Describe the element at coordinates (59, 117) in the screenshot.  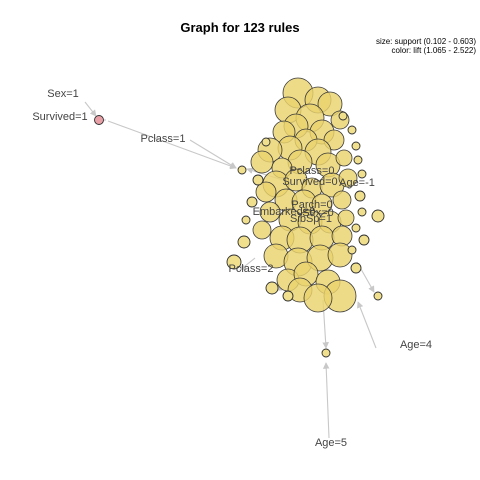
I see `item-label: Survived=1` at that location.